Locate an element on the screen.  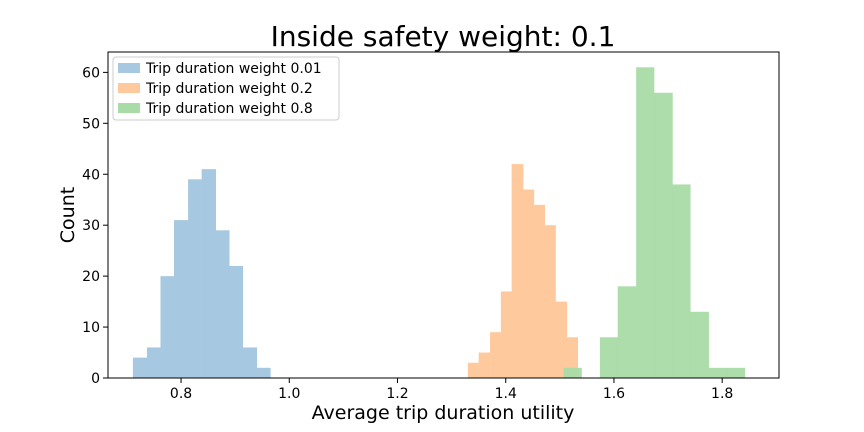
y-tick-label: 10 is located at coordinates (91, 328).